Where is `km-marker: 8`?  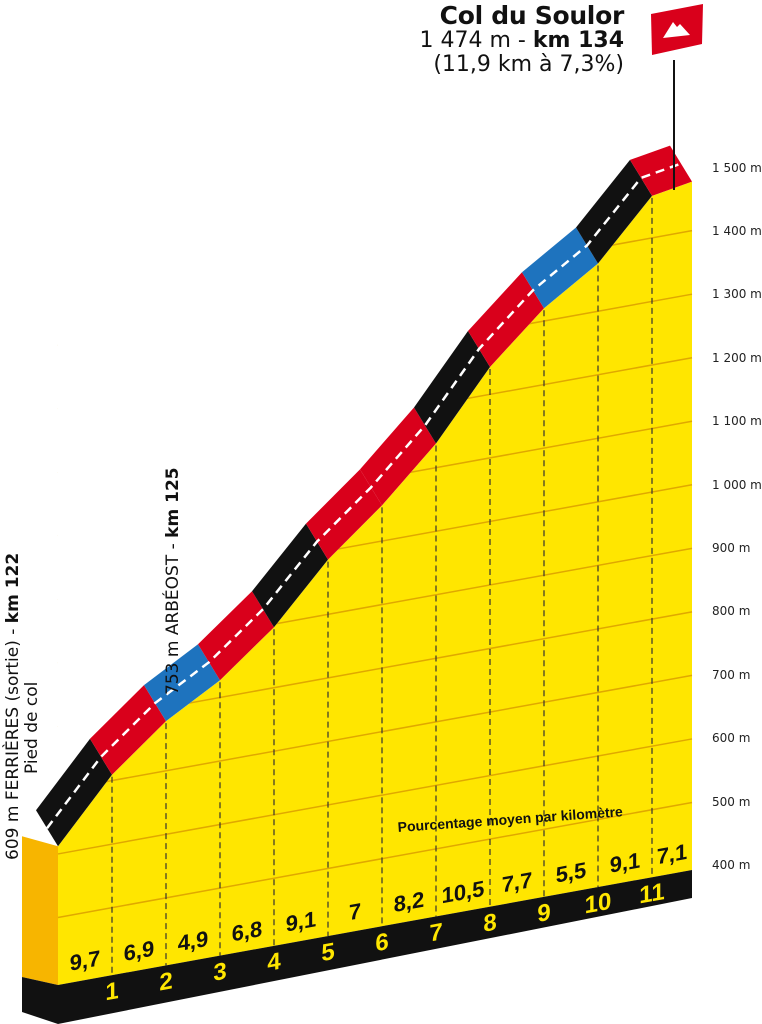 km-marker: 8 is located at coordinates (489, 923).